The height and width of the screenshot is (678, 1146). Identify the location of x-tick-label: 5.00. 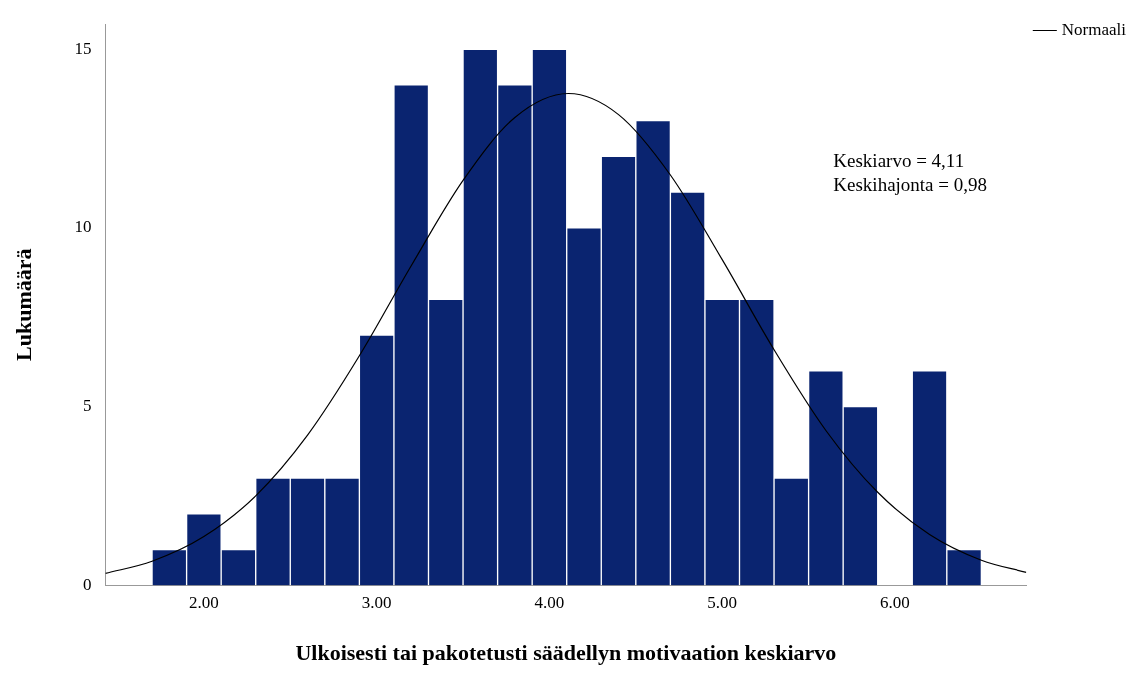
(722, 602).